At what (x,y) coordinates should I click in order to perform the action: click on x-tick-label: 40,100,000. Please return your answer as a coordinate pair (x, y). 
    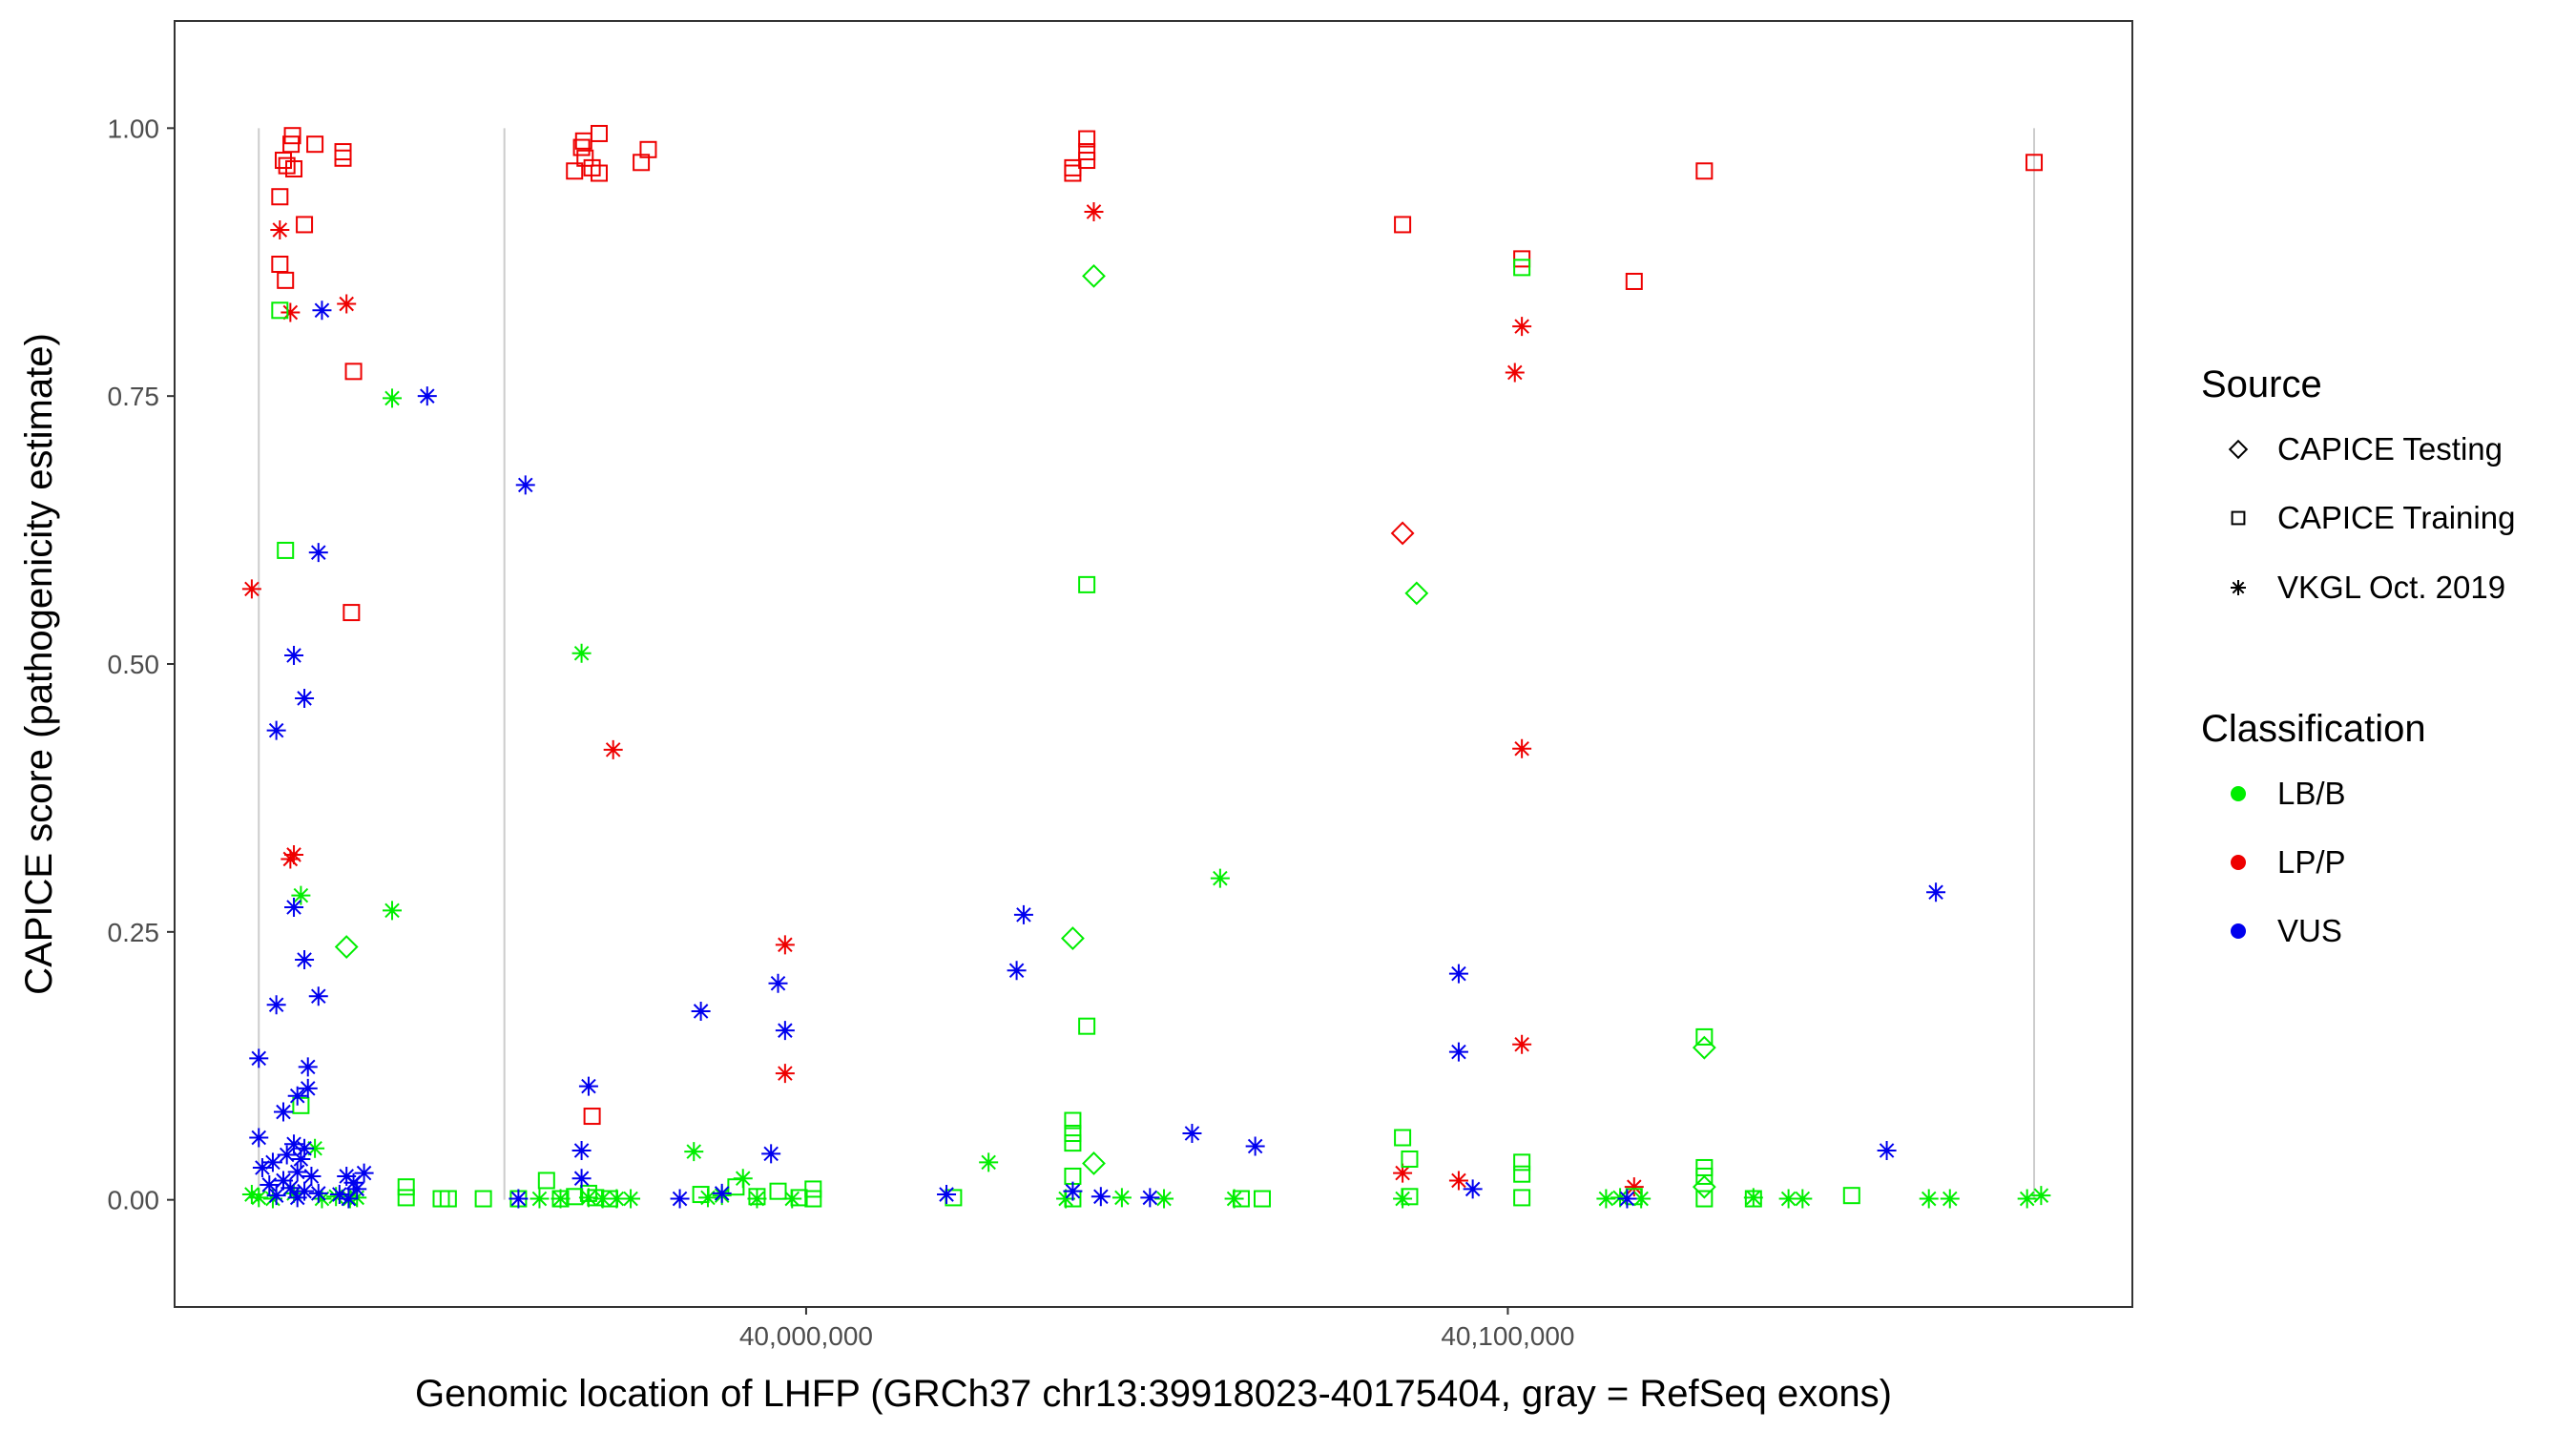
    Looking at the image, I should click on (1507, 1336).